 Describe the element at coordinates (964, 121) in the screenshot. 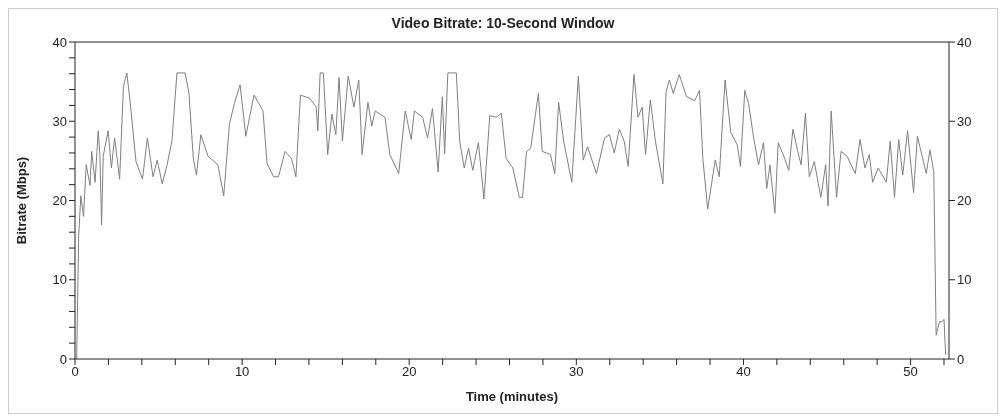

I see `y2-tick-label: 30` at that location.